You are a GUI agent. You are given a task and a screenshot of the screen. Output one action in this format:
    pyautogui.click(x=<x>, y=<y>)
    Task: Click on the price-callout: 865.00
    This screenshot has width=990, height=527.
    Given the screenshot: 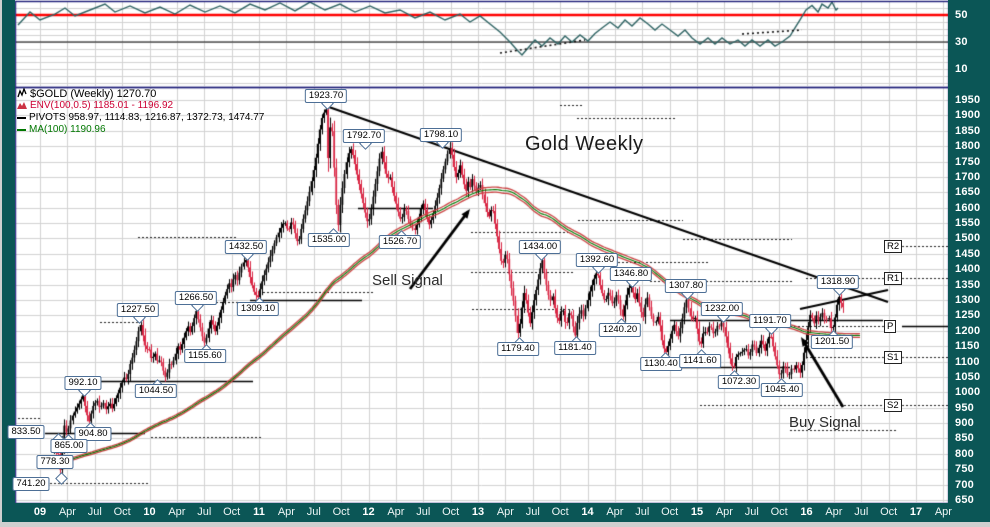 What is the action you would take?
    pyautogui.click(x=69, y=445)
    